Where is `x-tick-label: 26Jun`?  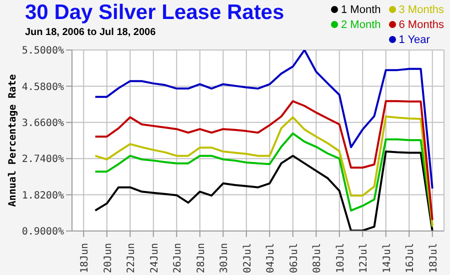
x-tick-label: 26Jun is located at coordinates (178, 258).